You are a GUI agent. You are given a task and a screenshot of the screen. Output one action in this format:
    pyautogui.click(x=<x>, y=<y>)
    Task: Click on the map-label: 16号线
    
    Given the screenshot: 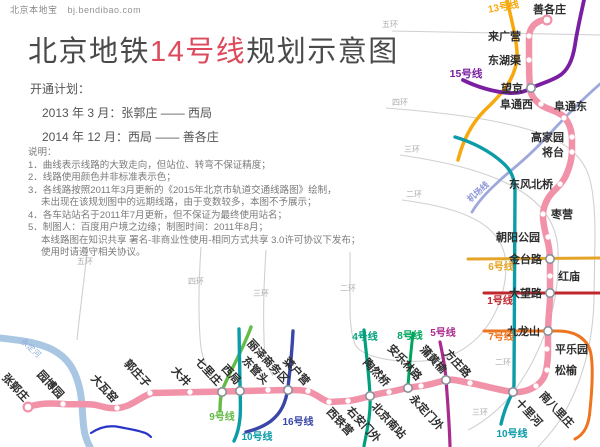 What is the action you would take?
    pyautogui.click(x=297, y=421)
    